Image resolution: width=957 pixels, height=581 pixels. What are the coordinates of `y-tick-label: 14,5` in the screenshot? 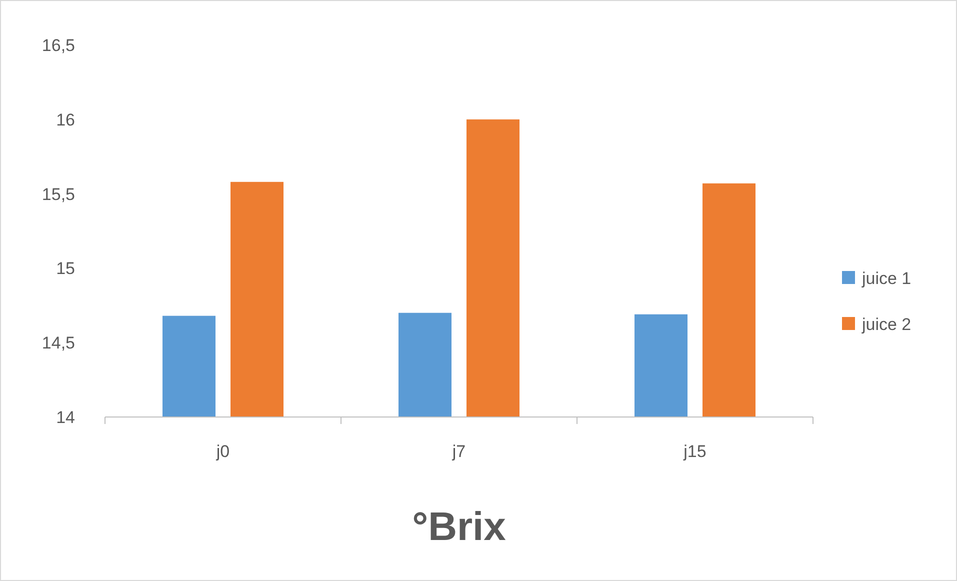 It's located at (58, 343).